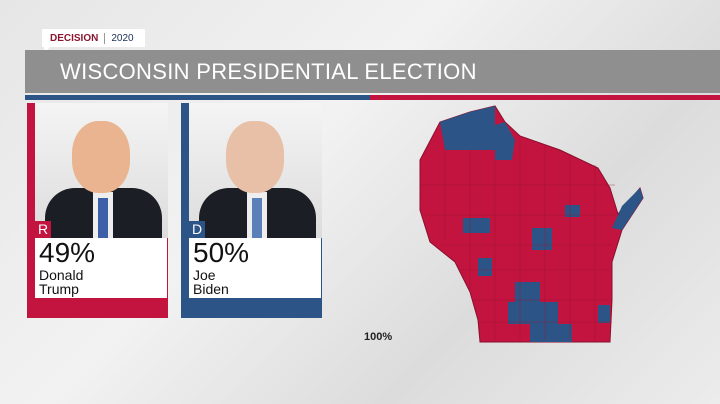 Image resolution: width=720 pixels, height=404 pixels. Describe the element at coordinates (211, 289) in the screenshot. I see `last-name: Biden` at that location.